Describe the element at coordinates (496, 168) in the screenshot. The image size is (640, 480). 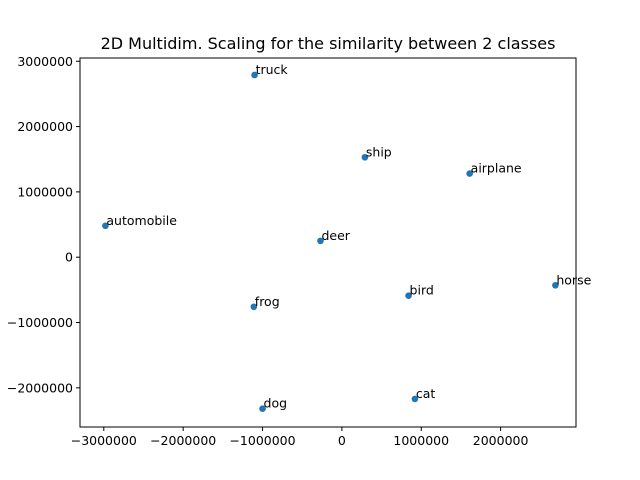
I see `point-label-airplane: airplane` at that location.